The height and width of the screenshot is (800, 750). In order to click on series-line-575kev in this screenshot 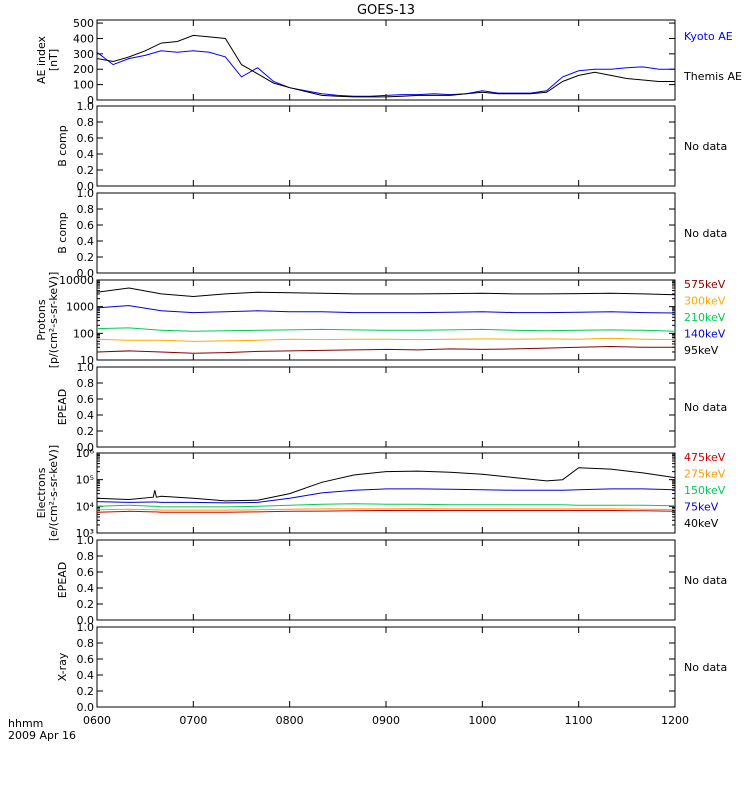, I will do `click(385, 349)`.